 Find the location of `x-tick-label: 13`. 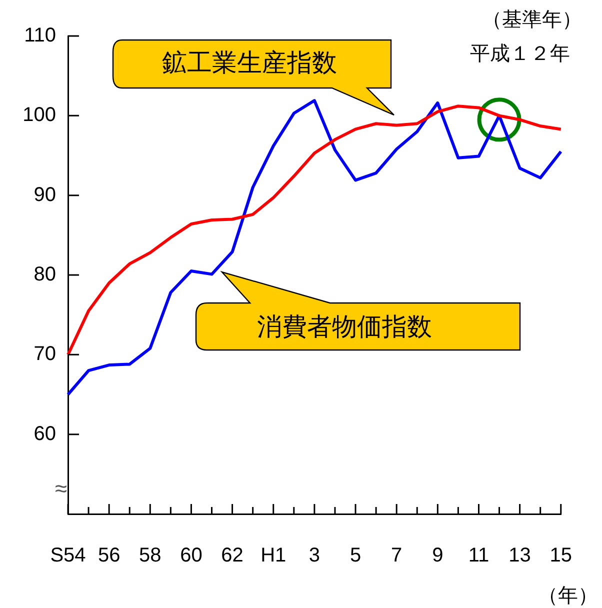

x-tick-label: 13 is located at coordinates (519, 555).